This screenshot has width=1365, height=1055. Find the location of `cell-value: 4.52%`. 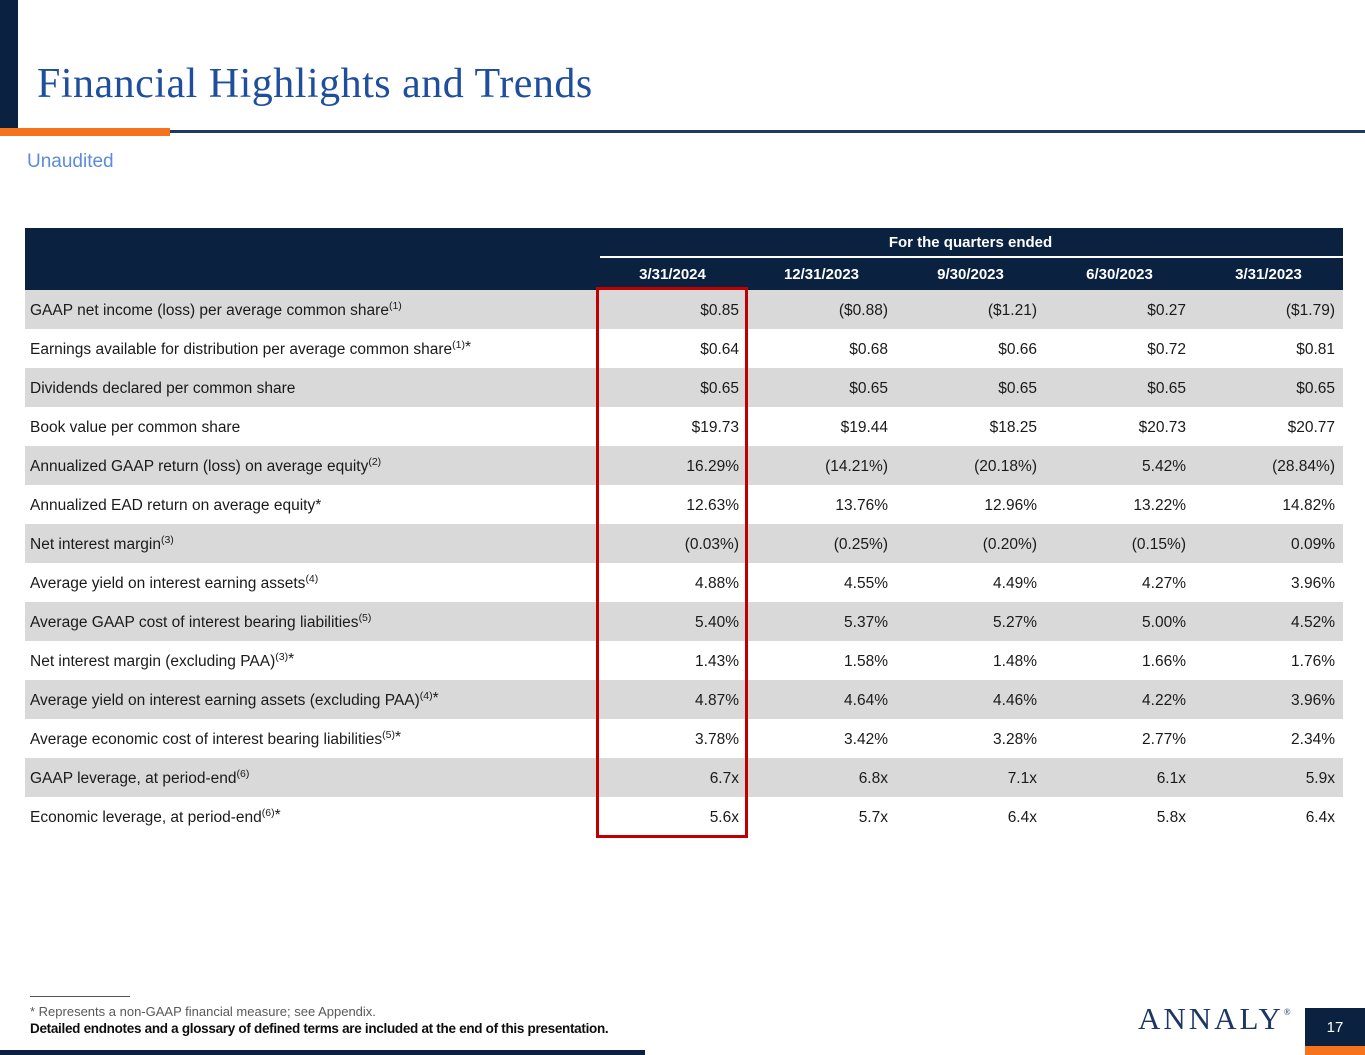

cell-value: 4.52% is located at coordinates (1313, 622).